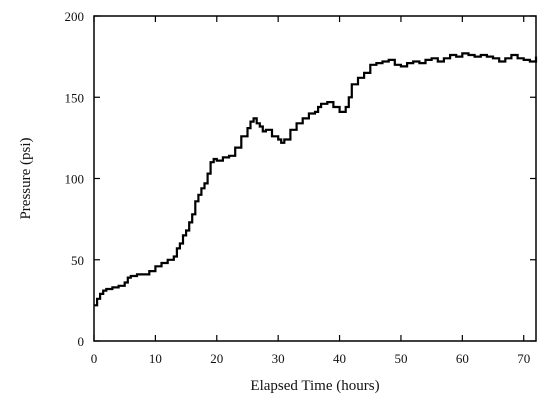  Describe the element at coordinates (155, 358) in the screenshot. I see `x-tick-label: 10` at that location.